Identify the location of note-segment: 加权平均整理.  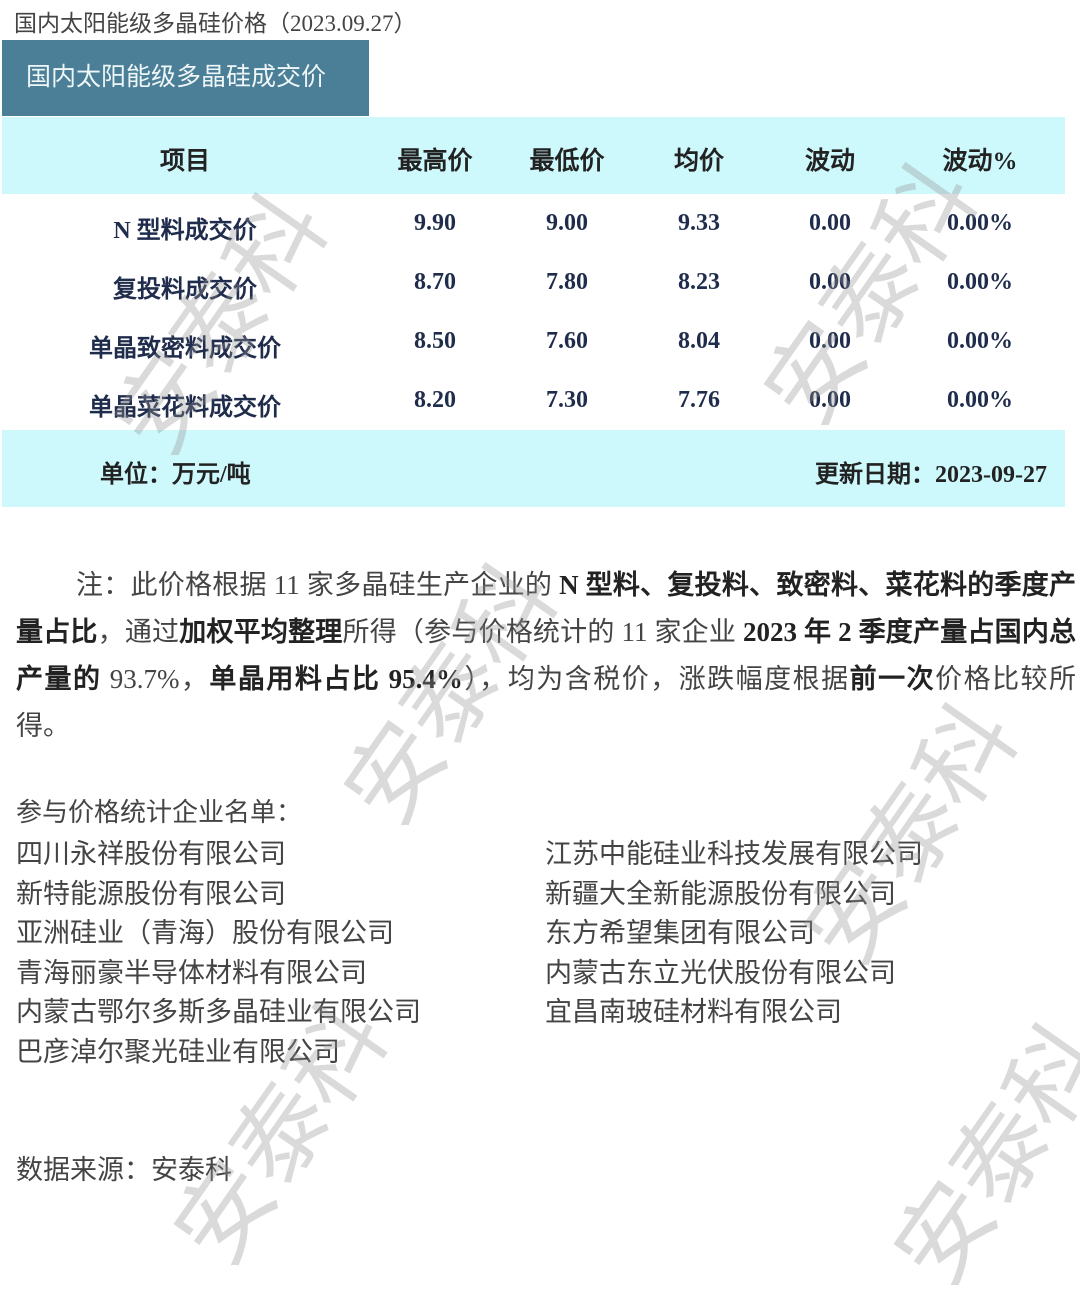
(261, 632).